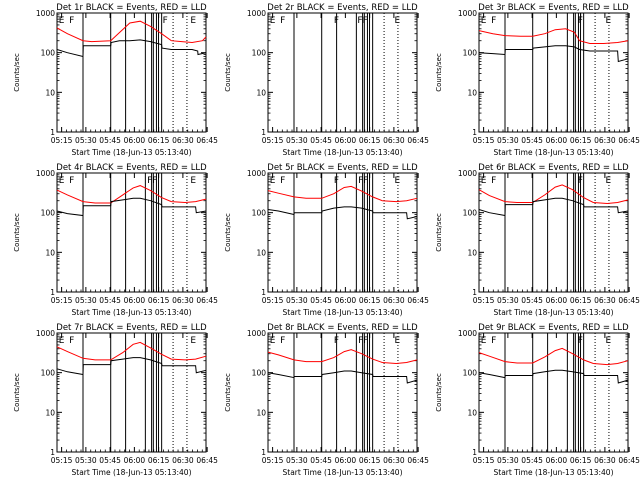  What do you see at coordinates (342, 8) in the screenshot?
I see `chart-title: Det 2r BLACK = Events, RED = LLD` at bounding box center [342, 8].